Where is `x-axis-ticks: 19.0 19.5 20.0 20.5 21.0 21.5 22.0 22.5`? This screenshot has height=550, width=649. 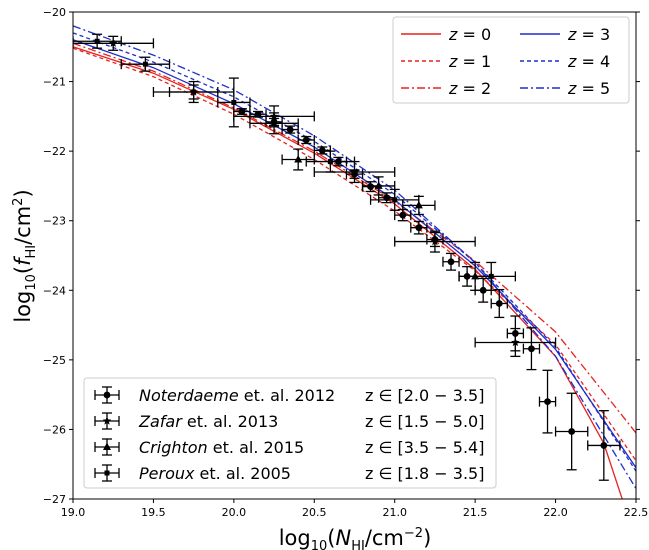 x-axis-ticks: 19.0 19.5 20.0 20.5 21.0 21.5 22.0 22.5 is located at coordinates (355, 509).